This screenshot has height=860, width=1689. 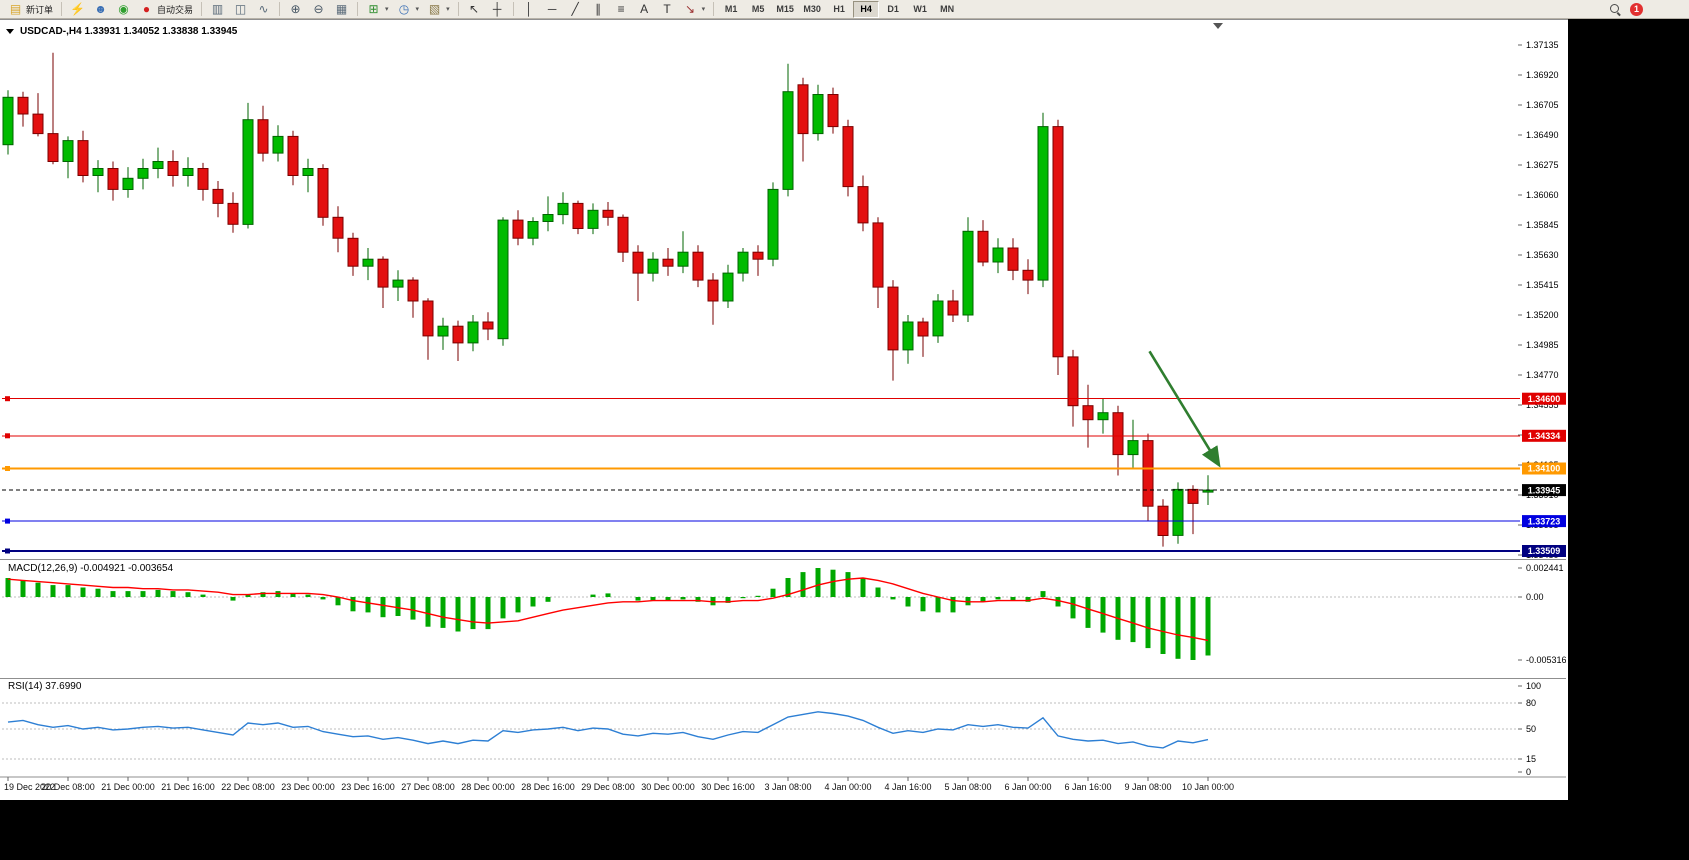 I want to click on cursor-icon: ↖, so click(x=474, y=8).